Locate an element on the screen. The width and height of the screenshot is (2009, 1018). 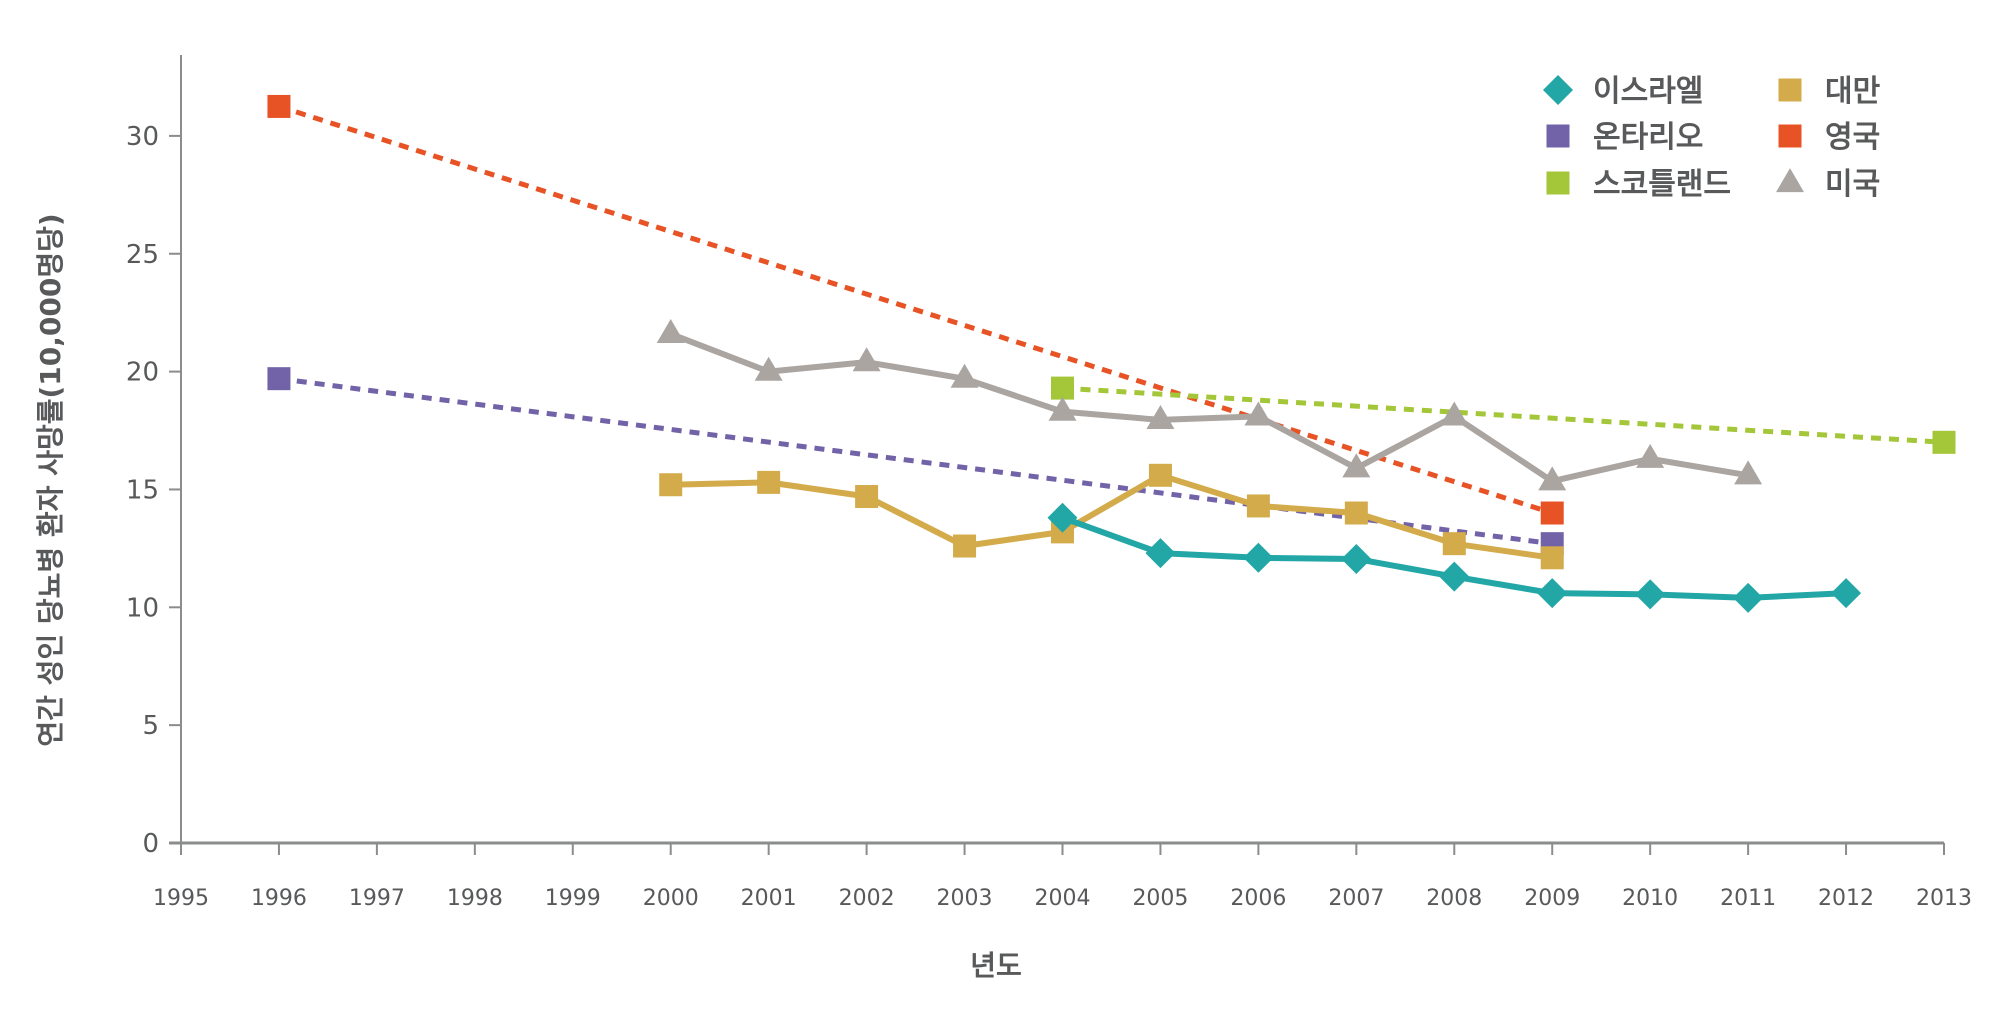
y-tick-label: 0 is located at coordinates (150, 844).